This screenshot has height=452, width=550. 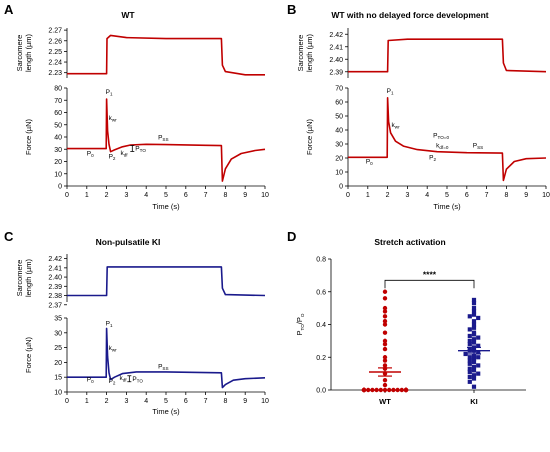 What do you see at coordinates (321, 358) in the screenshot?
I see `y-tick-label: 0.2` at bounding box center [321, 358].